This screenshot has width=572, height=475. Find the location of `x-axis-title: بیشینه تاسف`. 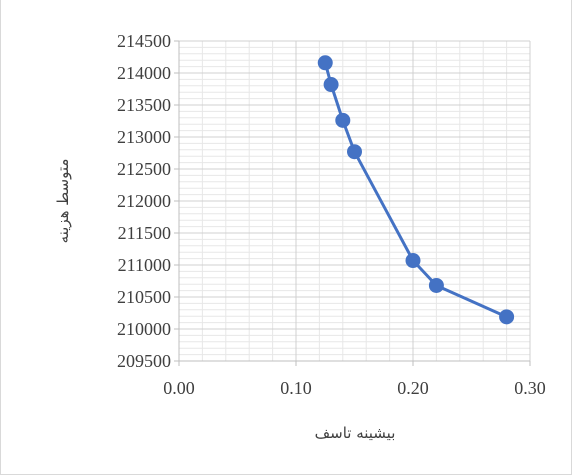

x-axis-title: بیشینه تاسف is located at coordinates (355, 433).